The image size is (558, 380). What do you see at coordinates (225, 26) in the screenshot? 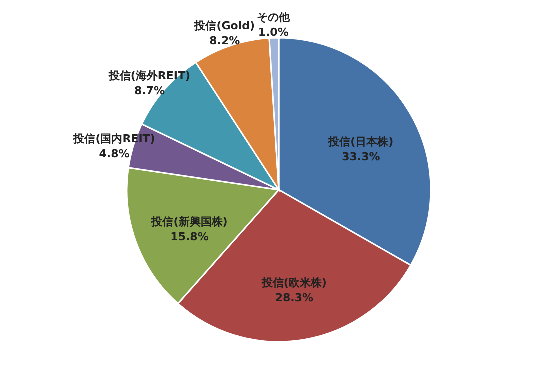
I see `slice-label: 投信(Gold)` at bounding box center [225, 26].